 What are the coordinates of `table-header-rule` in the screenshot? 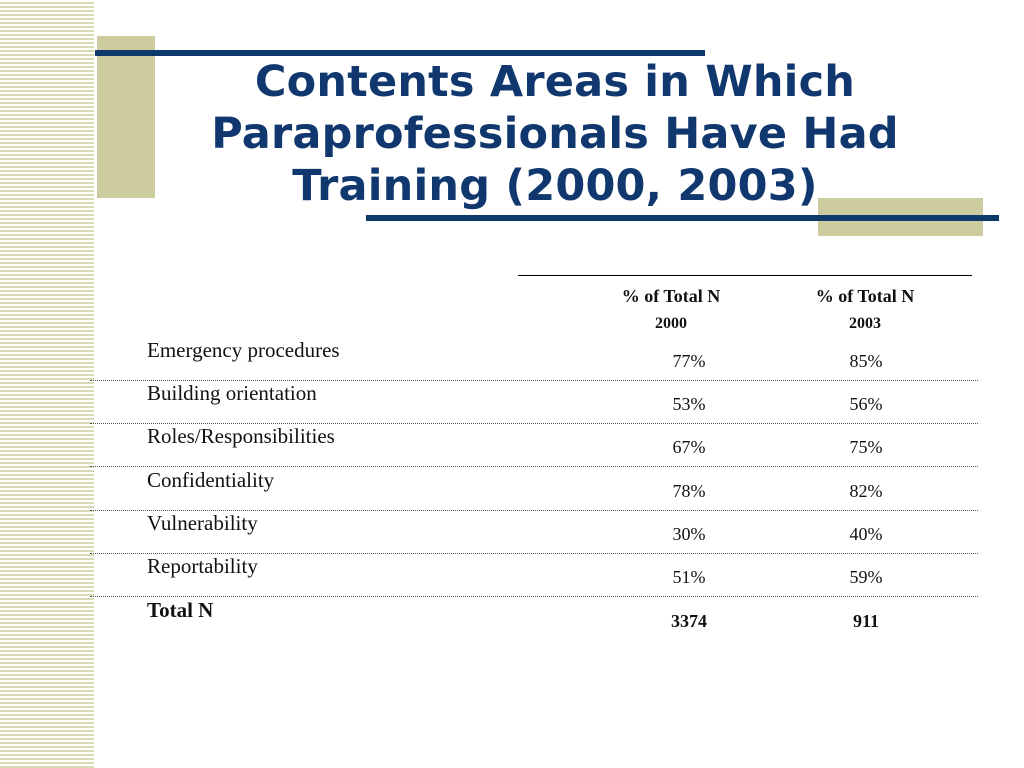 It's located at (745, 275).